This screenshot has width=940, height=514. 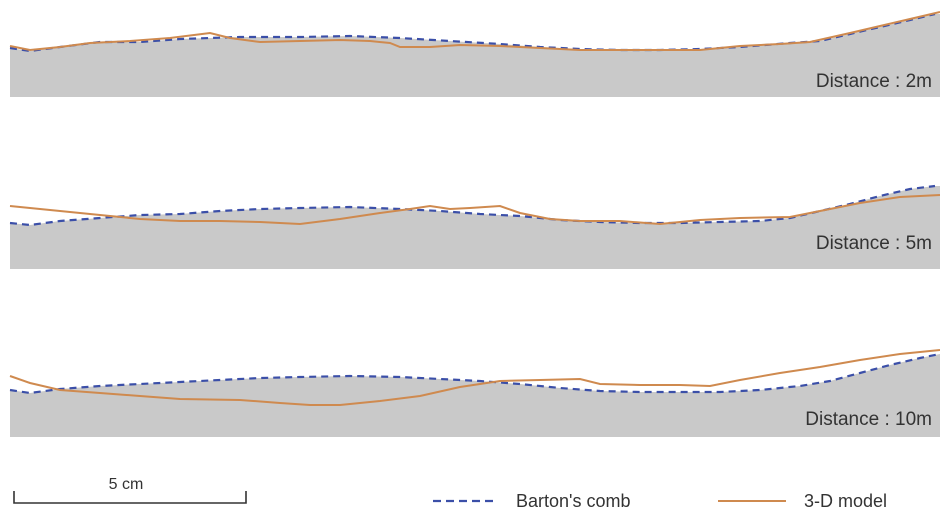 I want to click on distance-label-10m: Distance : 10m, so click(x=868, y=419).